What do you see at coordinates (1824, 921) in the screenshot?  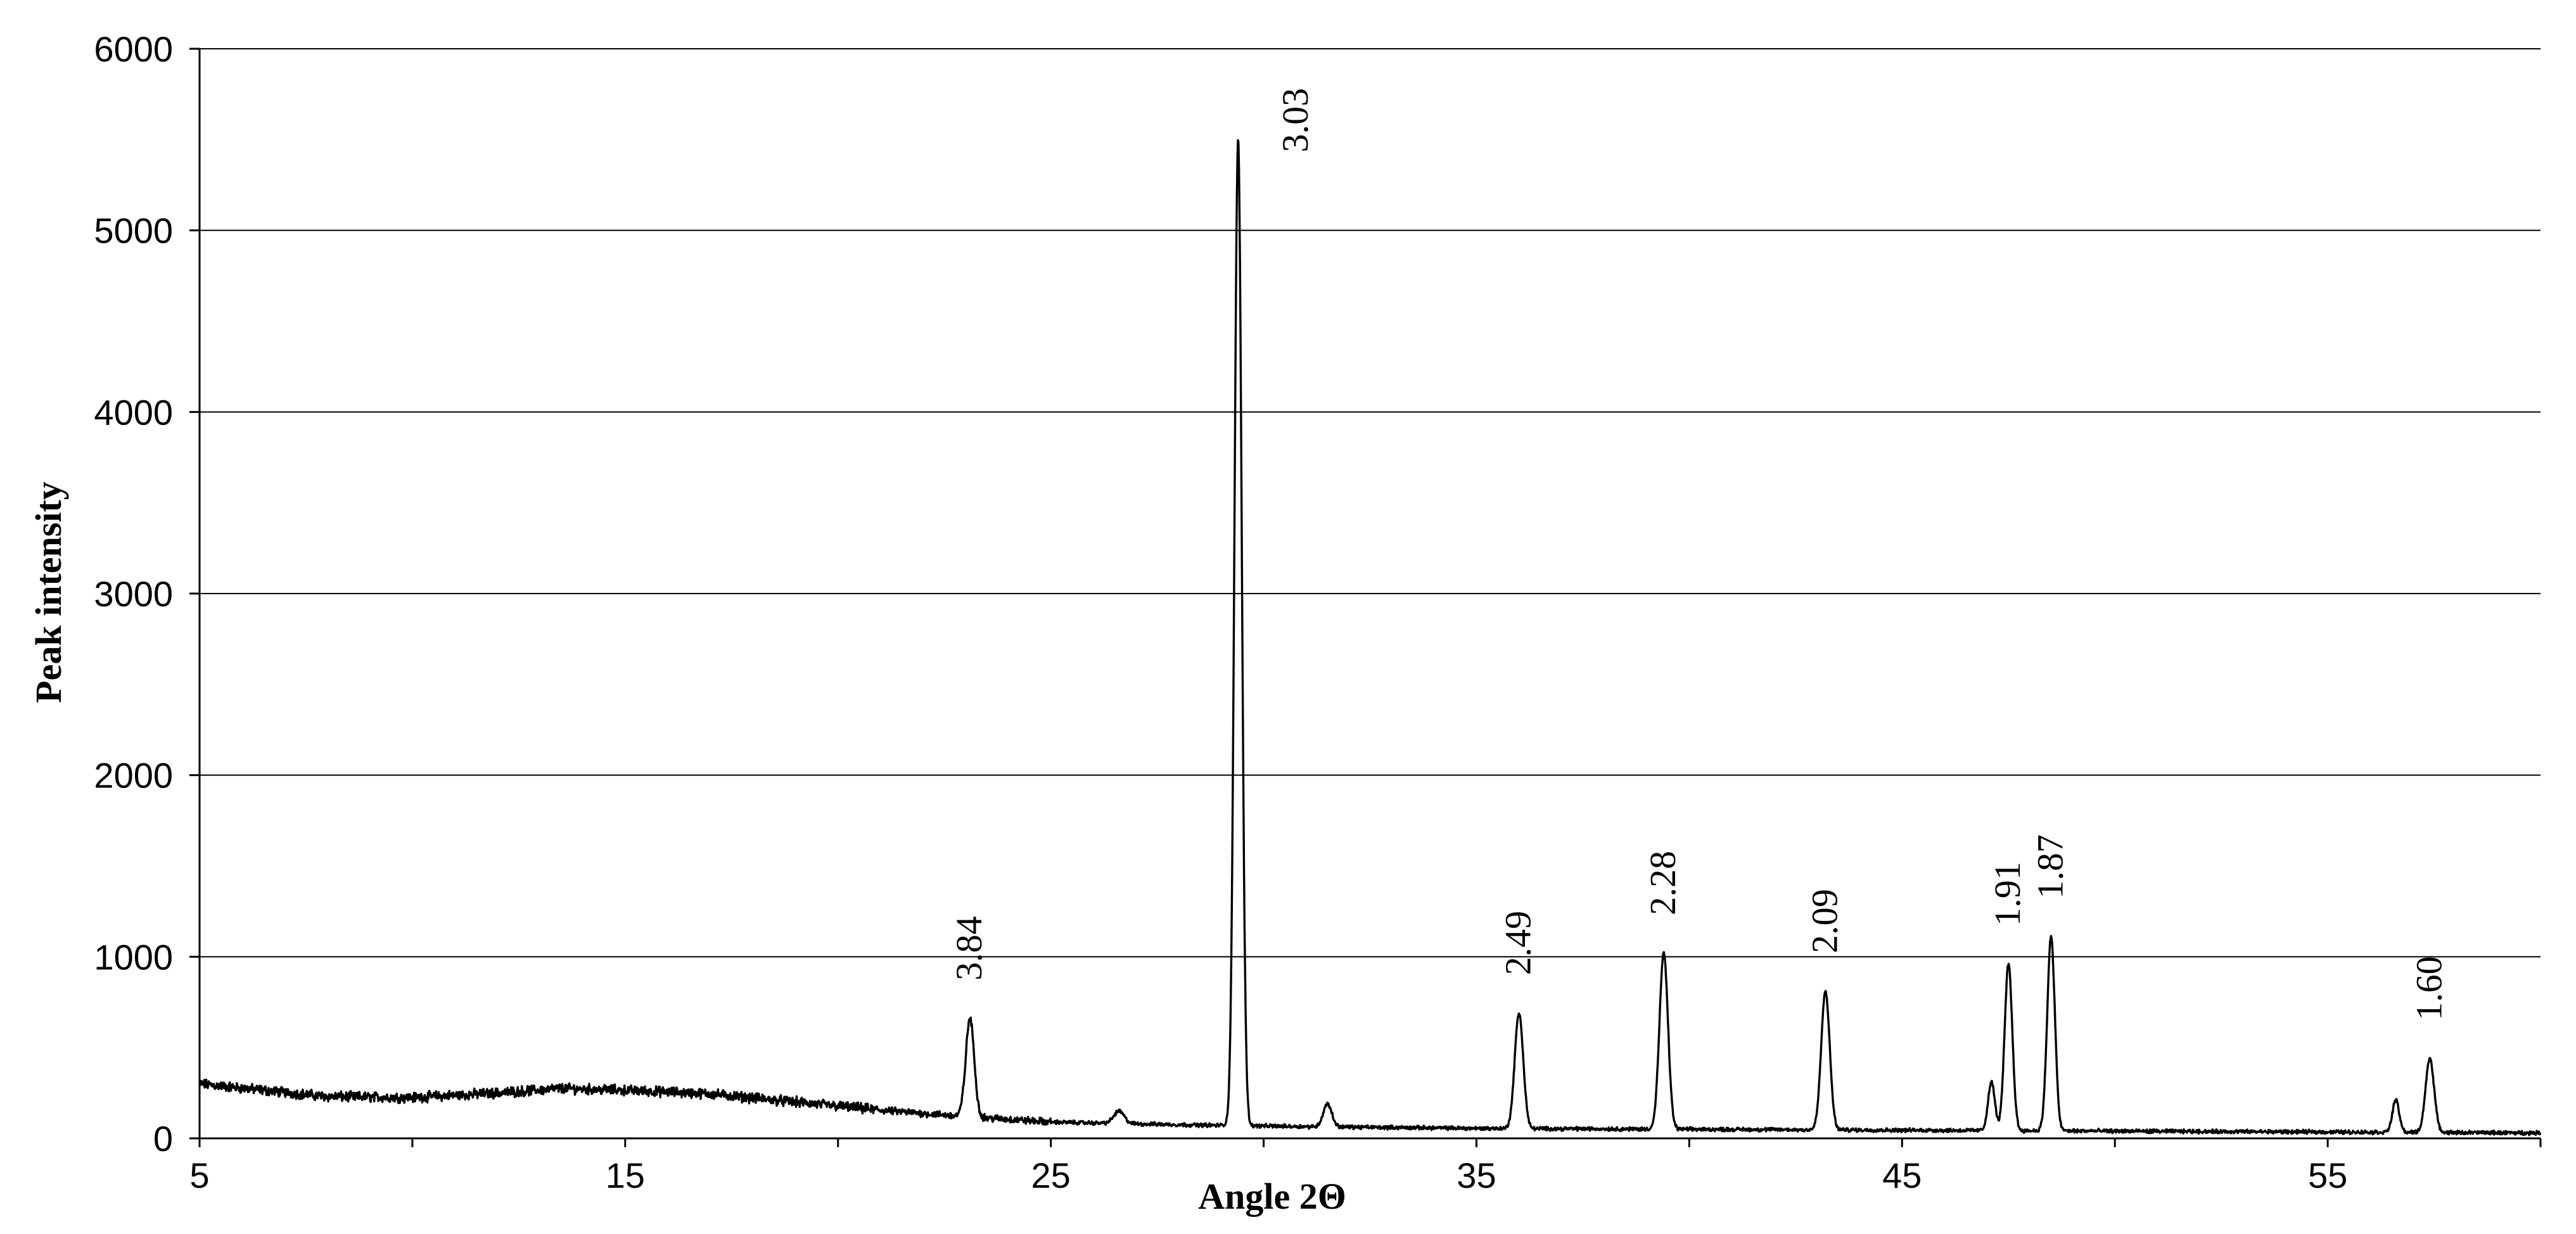 I see `peak-label: 2.09` at bounding box center [1824, 921].